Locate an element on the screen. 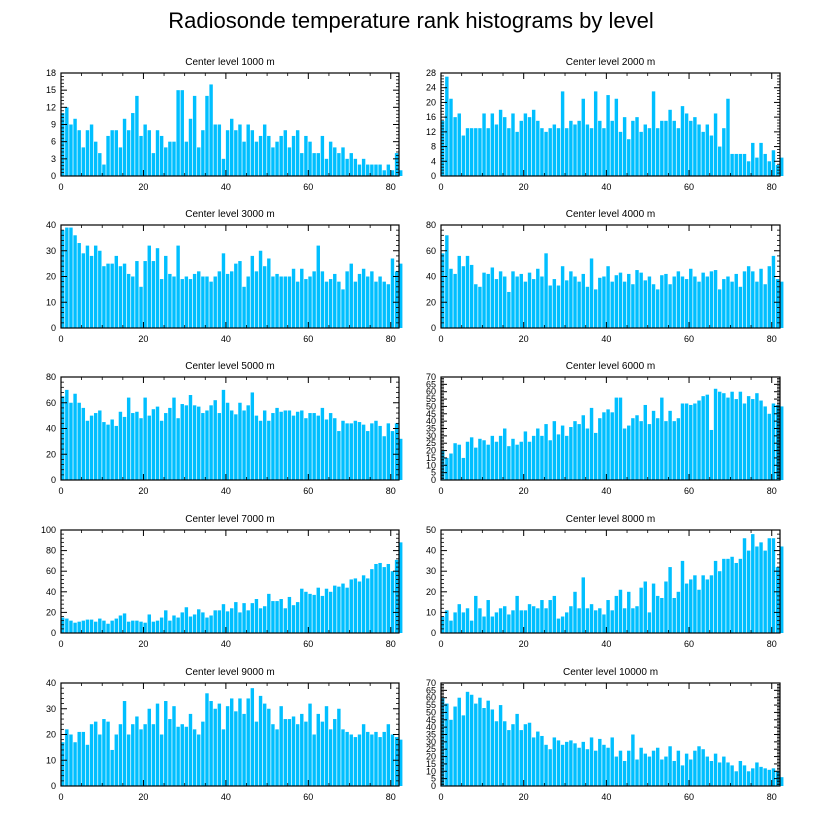 Image resolution: width=822 pixels, height=824 pixels. plot-frame is located at coordinates (610, 581).